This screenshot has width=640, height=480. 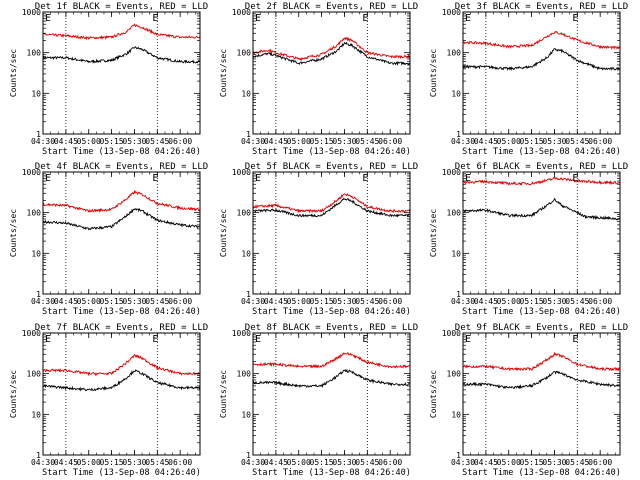 I want to click on panel-title: Det 6f BLACK = Events, RED = LLD, so click(x=541, y=167).